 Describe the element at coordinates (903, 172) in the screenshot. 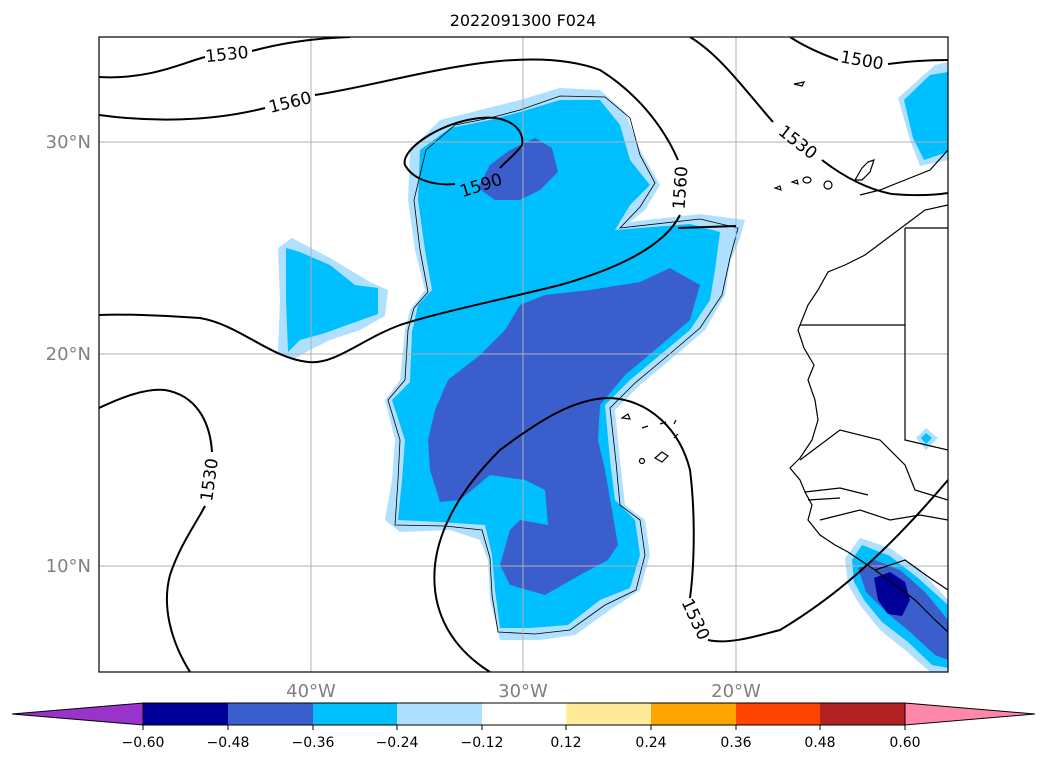

I see `coast-iberia` at that location.